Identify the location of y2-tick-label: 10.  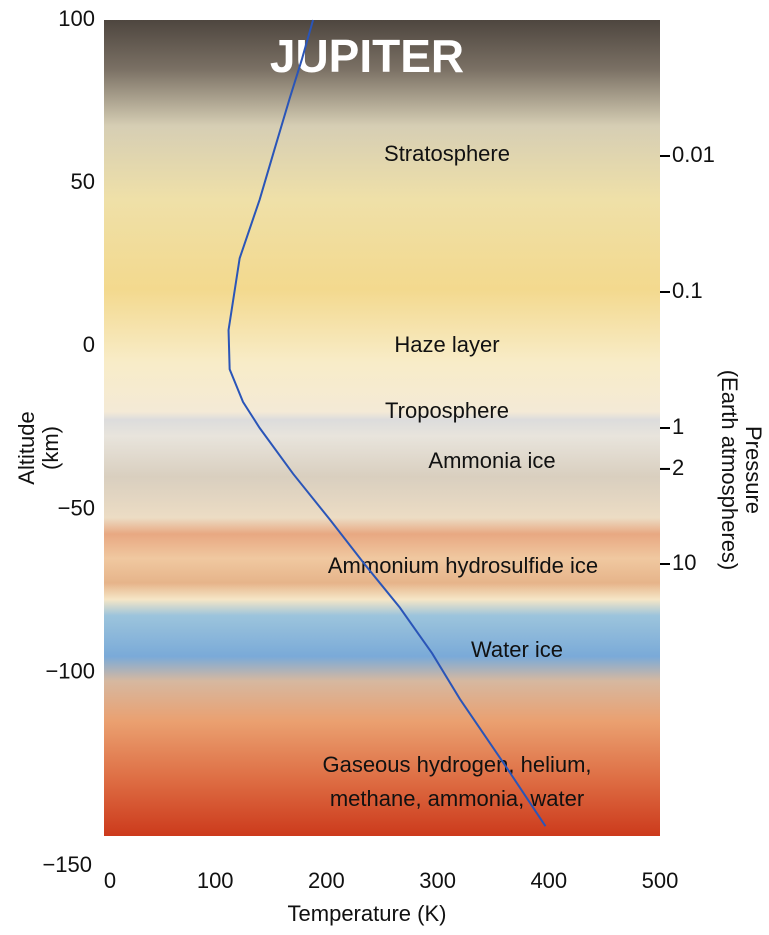
(684, 562).